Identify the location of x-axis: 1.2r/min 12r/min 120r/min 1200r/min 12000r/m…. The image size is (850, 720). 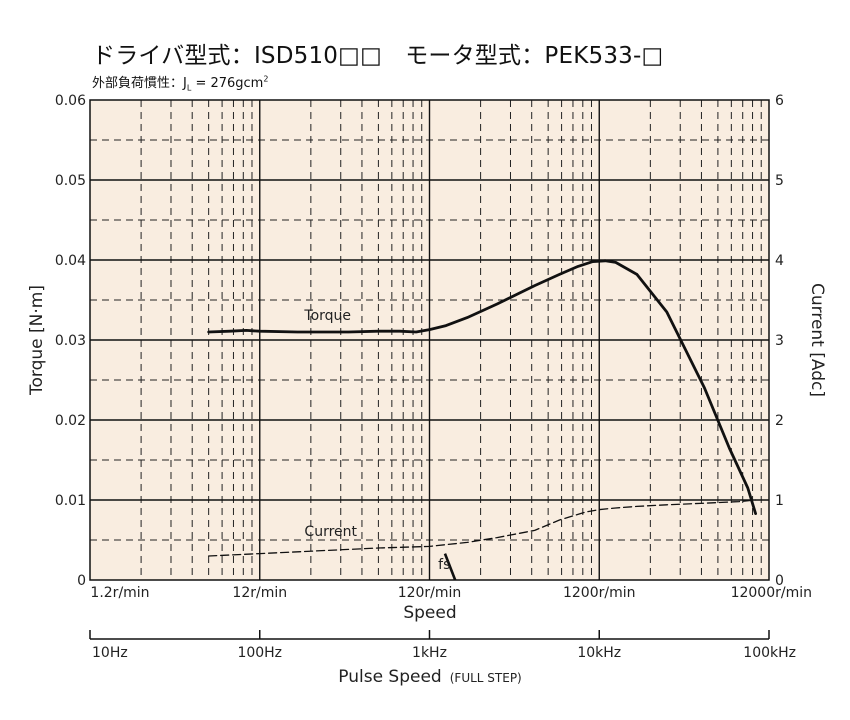
(451, 593).